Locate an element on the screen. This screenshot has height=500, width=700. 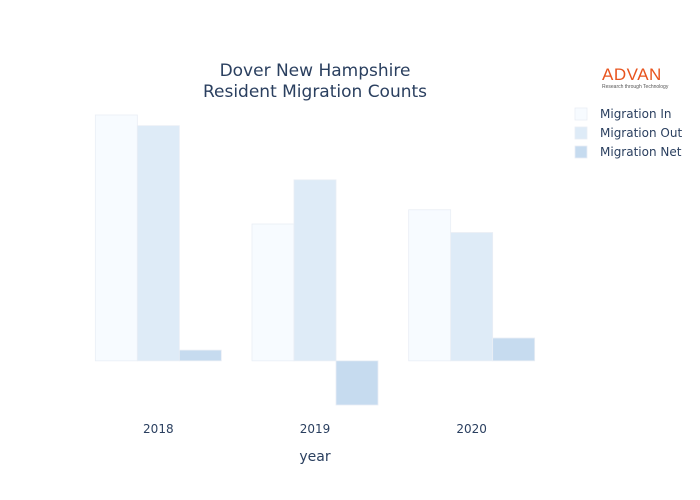
x-tick-labels: 2018 2019 2020 is located at coordinates (315, 429).